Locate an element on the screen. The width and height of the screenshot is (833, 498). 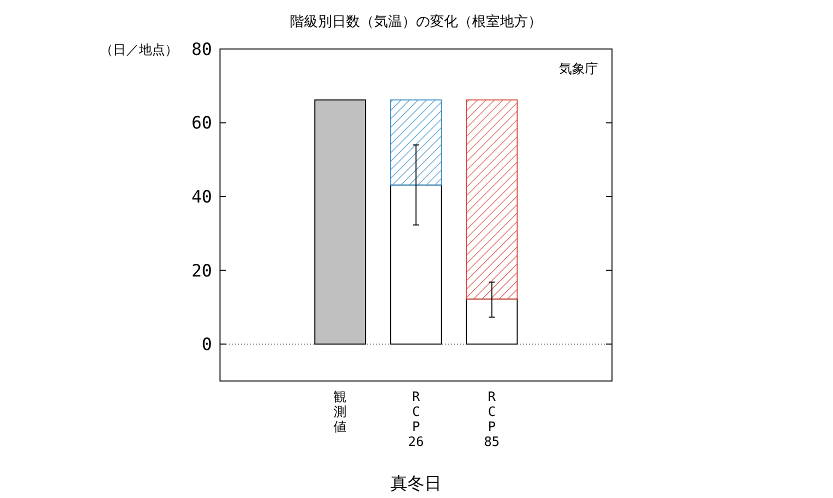
x-tick-label: 観測値 is located at coordinates (340, 412).